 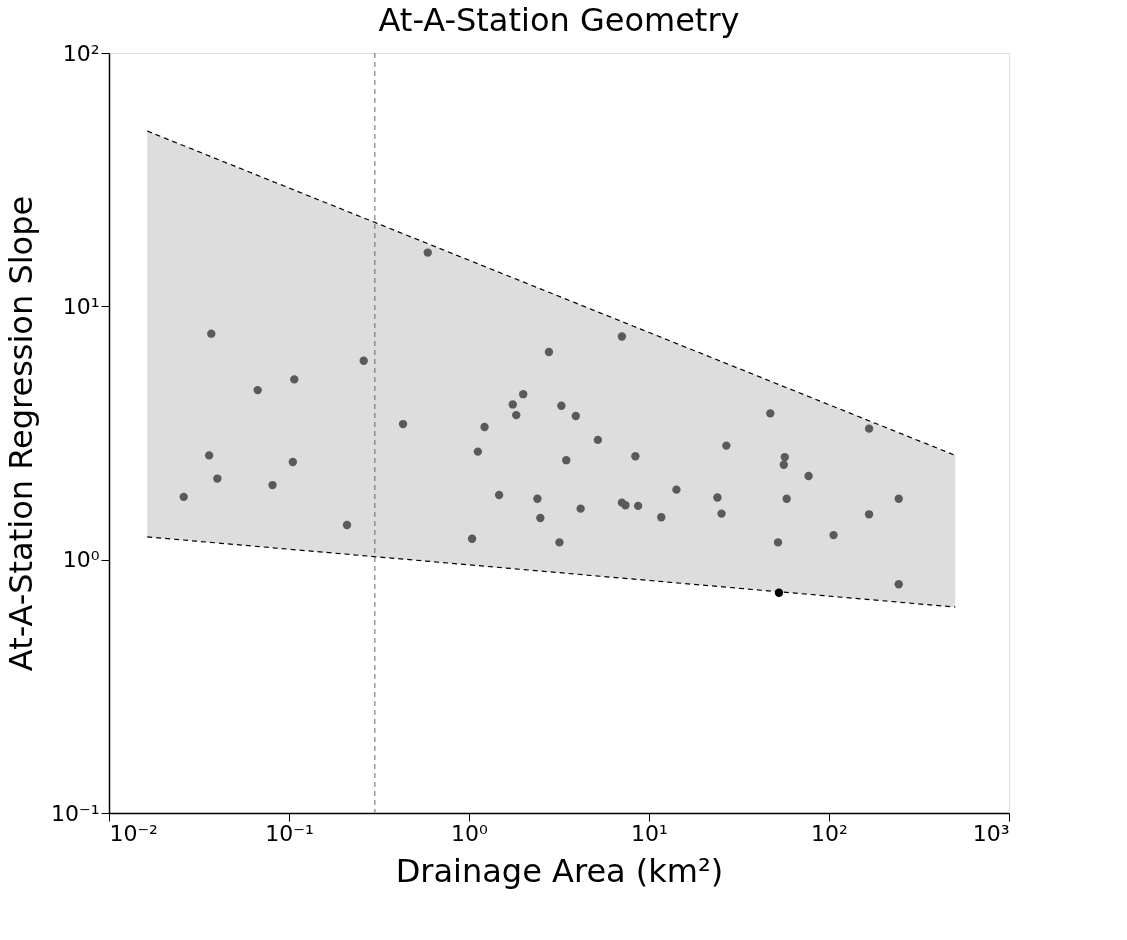 I want to click on y-tick-label: 10⁻¹, so click(x=75, y=813).